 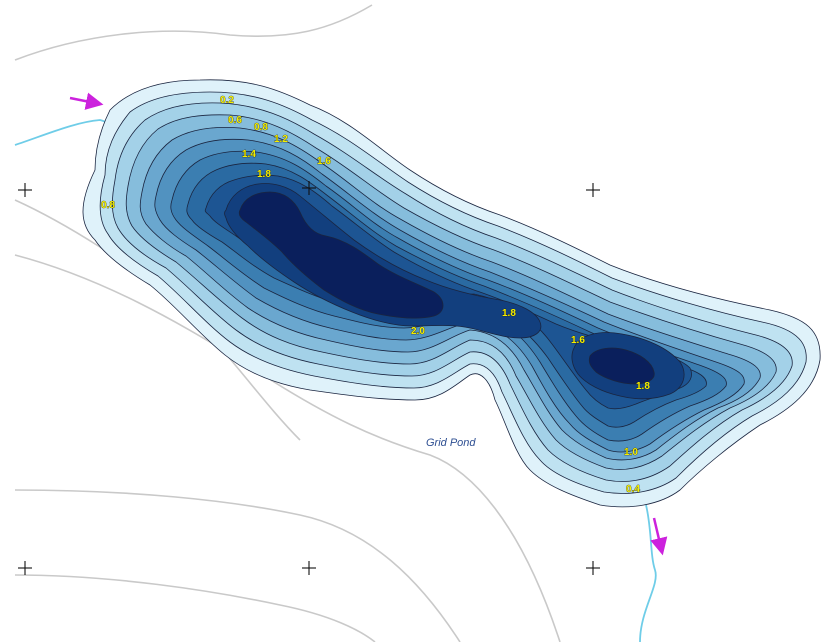 What do you see at coordinates (633, 489) in the screenshot?
I see `depth-label: 0.4` at bounding box center [633, 489].